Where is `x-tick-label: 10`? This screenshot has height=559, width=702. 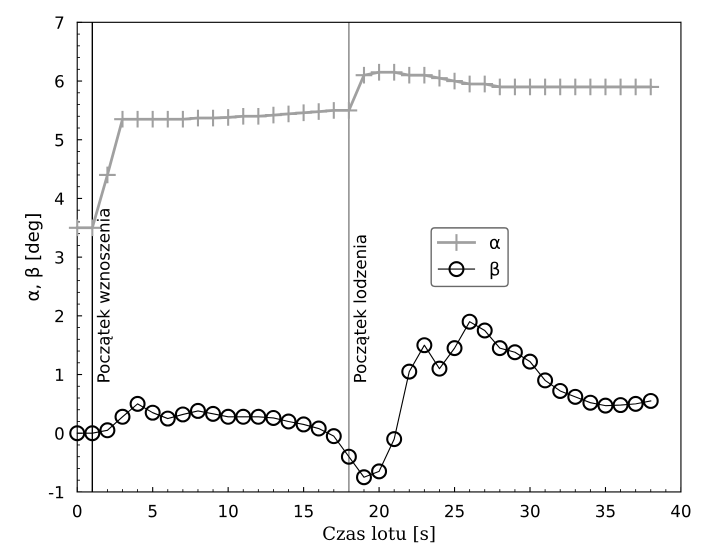
x-tick-label: 10 is located at coordinates (228, 511).